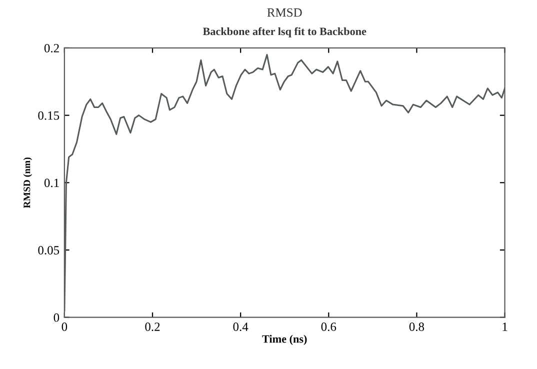  What do you see at coordinates (505, 326) in the screenshot?
I see `x-tick-label: 1` at bounding box center [505, 326].